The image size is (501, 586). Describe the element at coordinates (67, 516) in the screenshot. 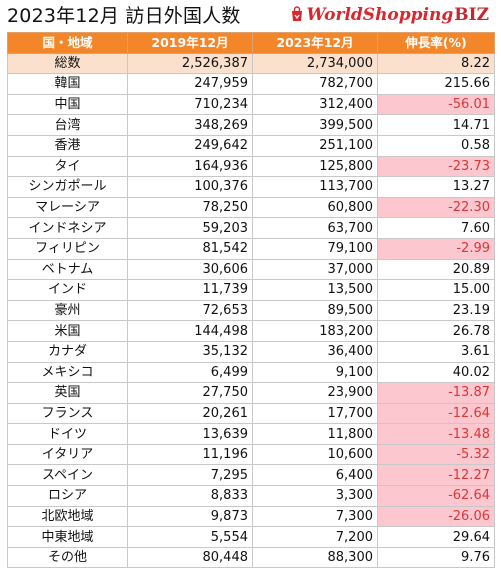

I see `country-cell: 北欧地域` at that location.